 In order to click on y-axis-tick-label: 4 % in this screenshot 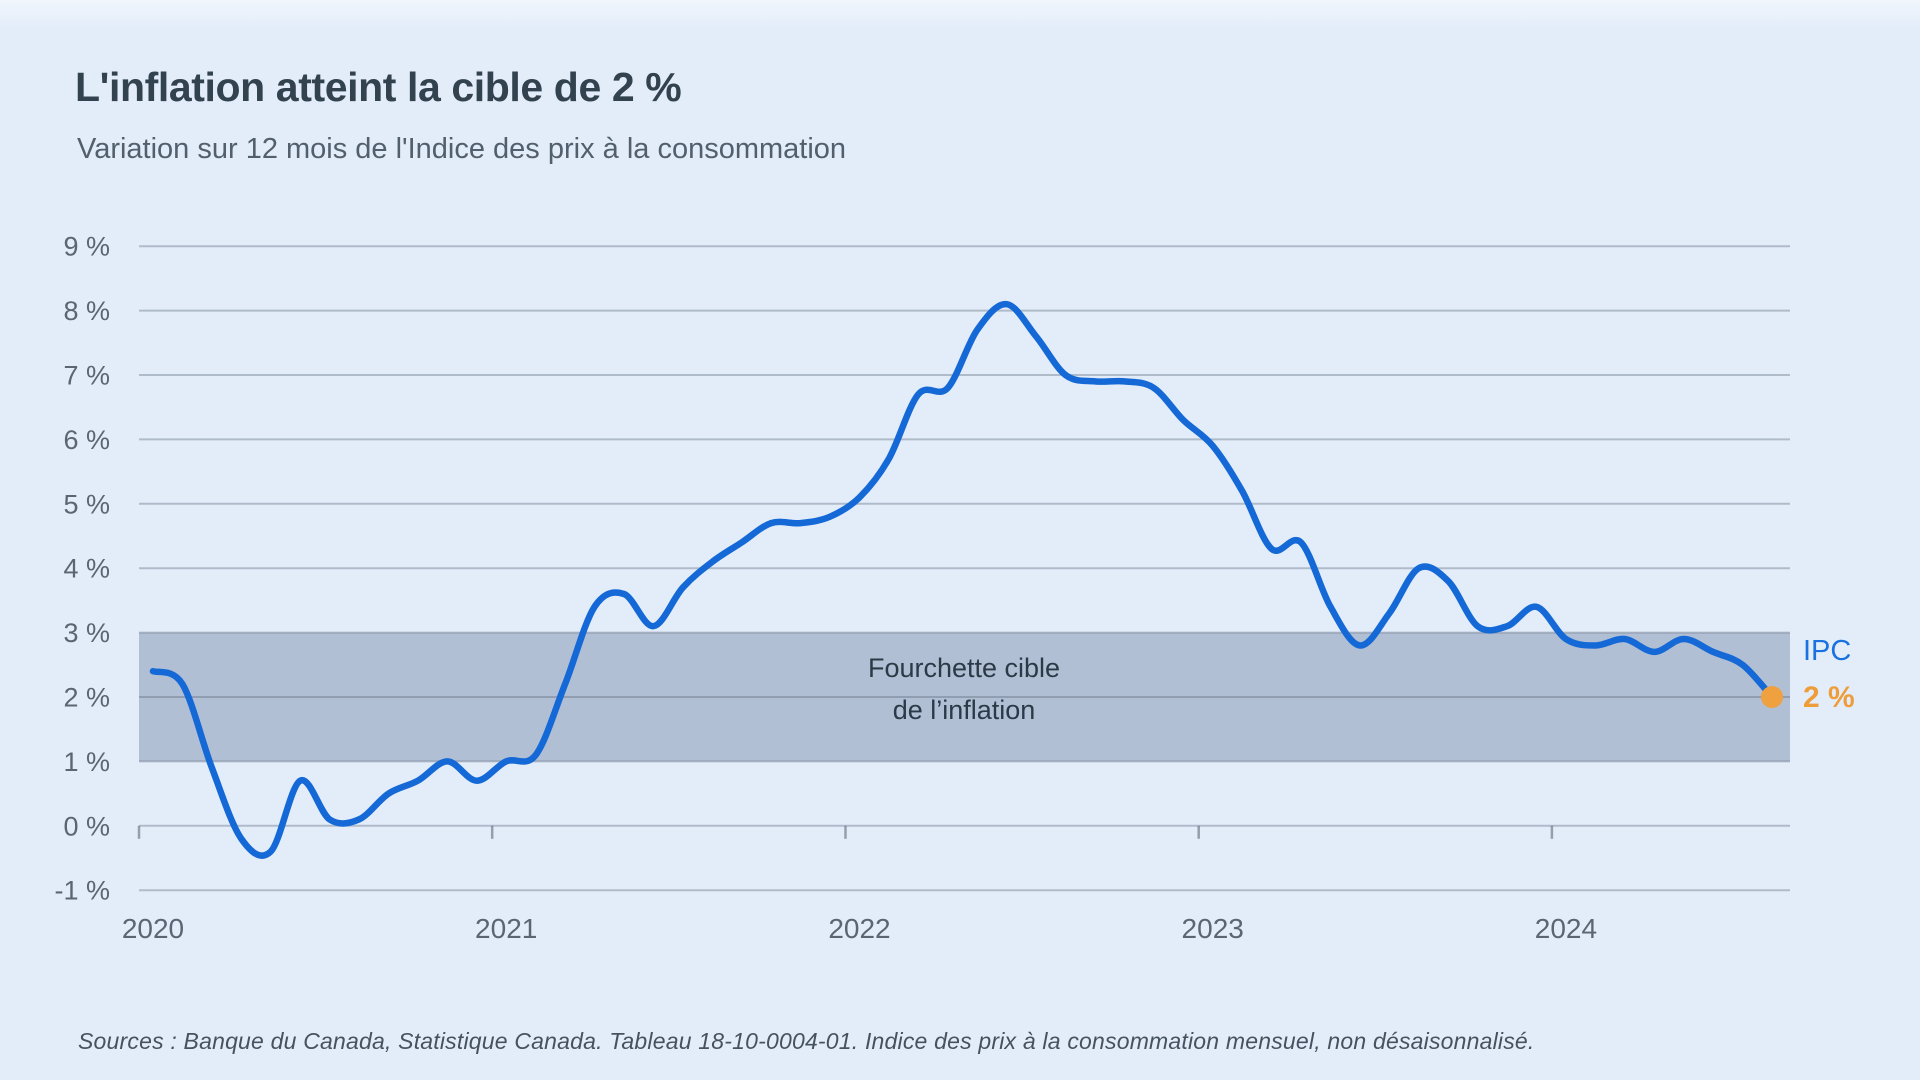, I will do `click(86, 569)`.